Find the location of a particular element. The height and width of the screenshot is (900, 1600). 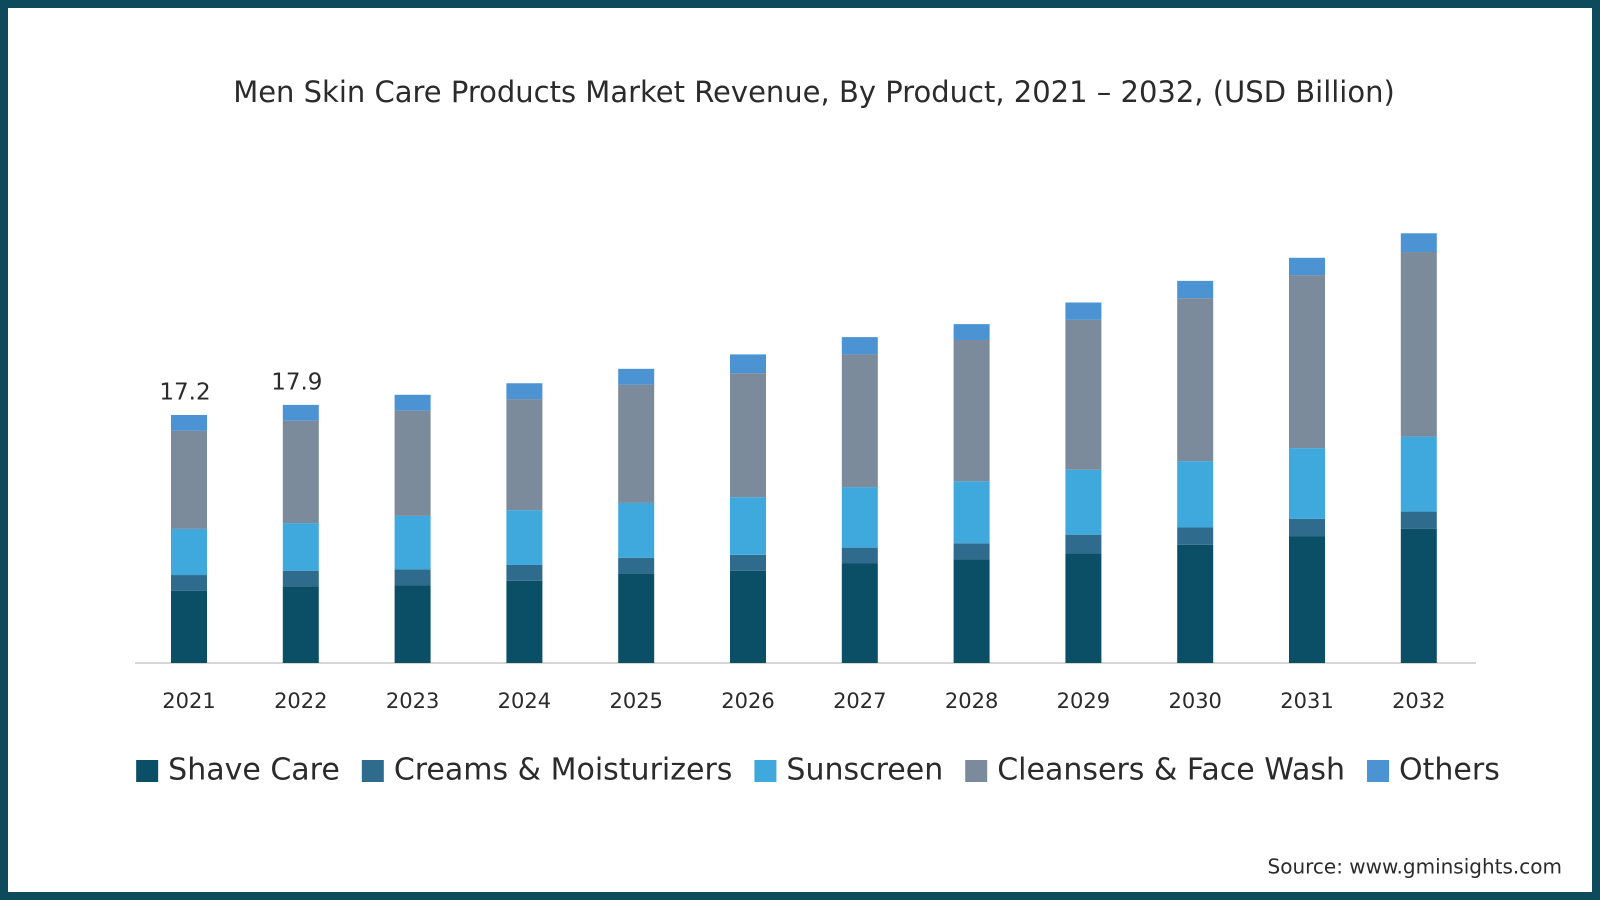

total-label: 17.2 is located at coordinates (184, 392).